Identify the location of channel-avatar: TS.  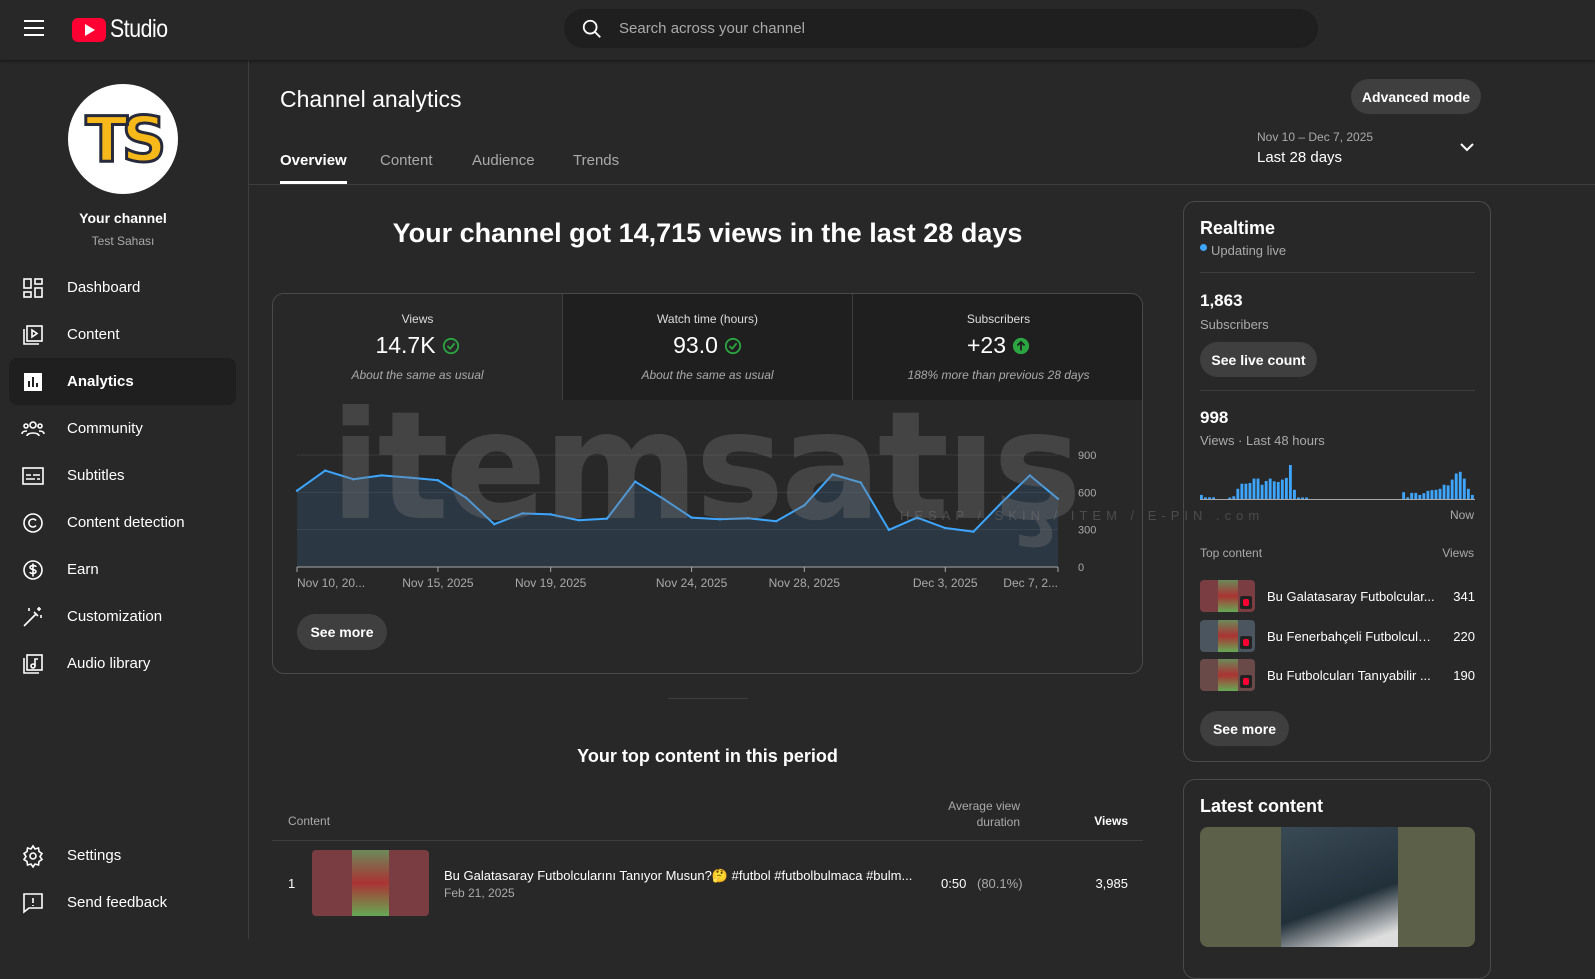
(123, 139).